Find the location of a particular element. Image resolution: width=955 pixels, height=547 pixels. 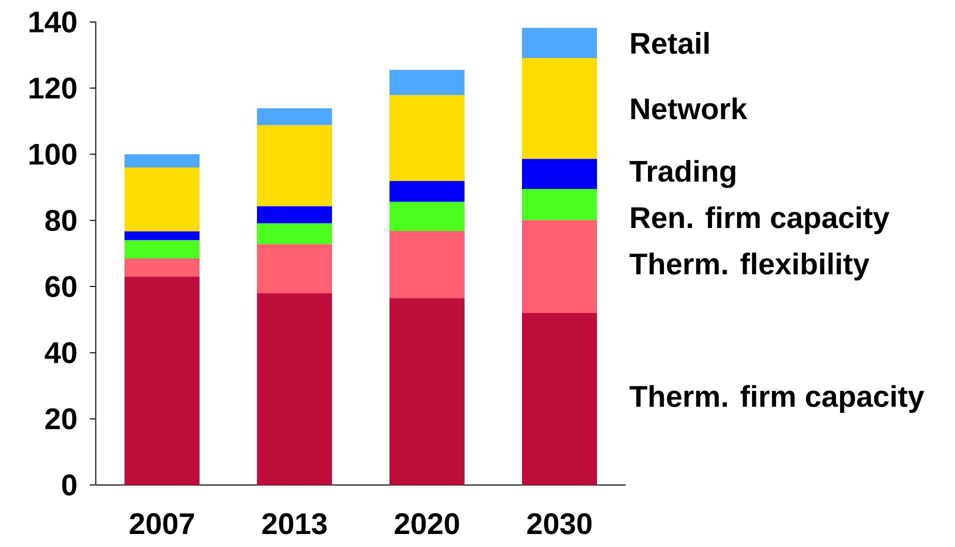

series-label: Therm. firm capacity is located at coordinates (777, 399).